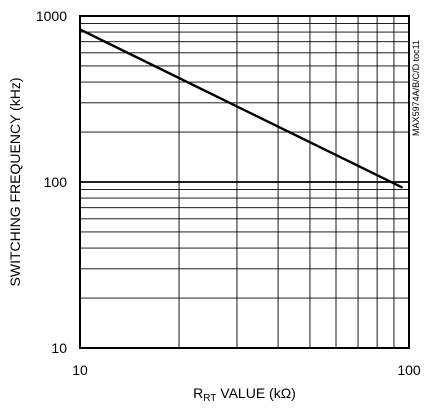 The image size is (425, 411). What do you see at coordinates (56, 182) in the screenshot?
I see `y-tick-label: 100` at bounding box center [56, 182].